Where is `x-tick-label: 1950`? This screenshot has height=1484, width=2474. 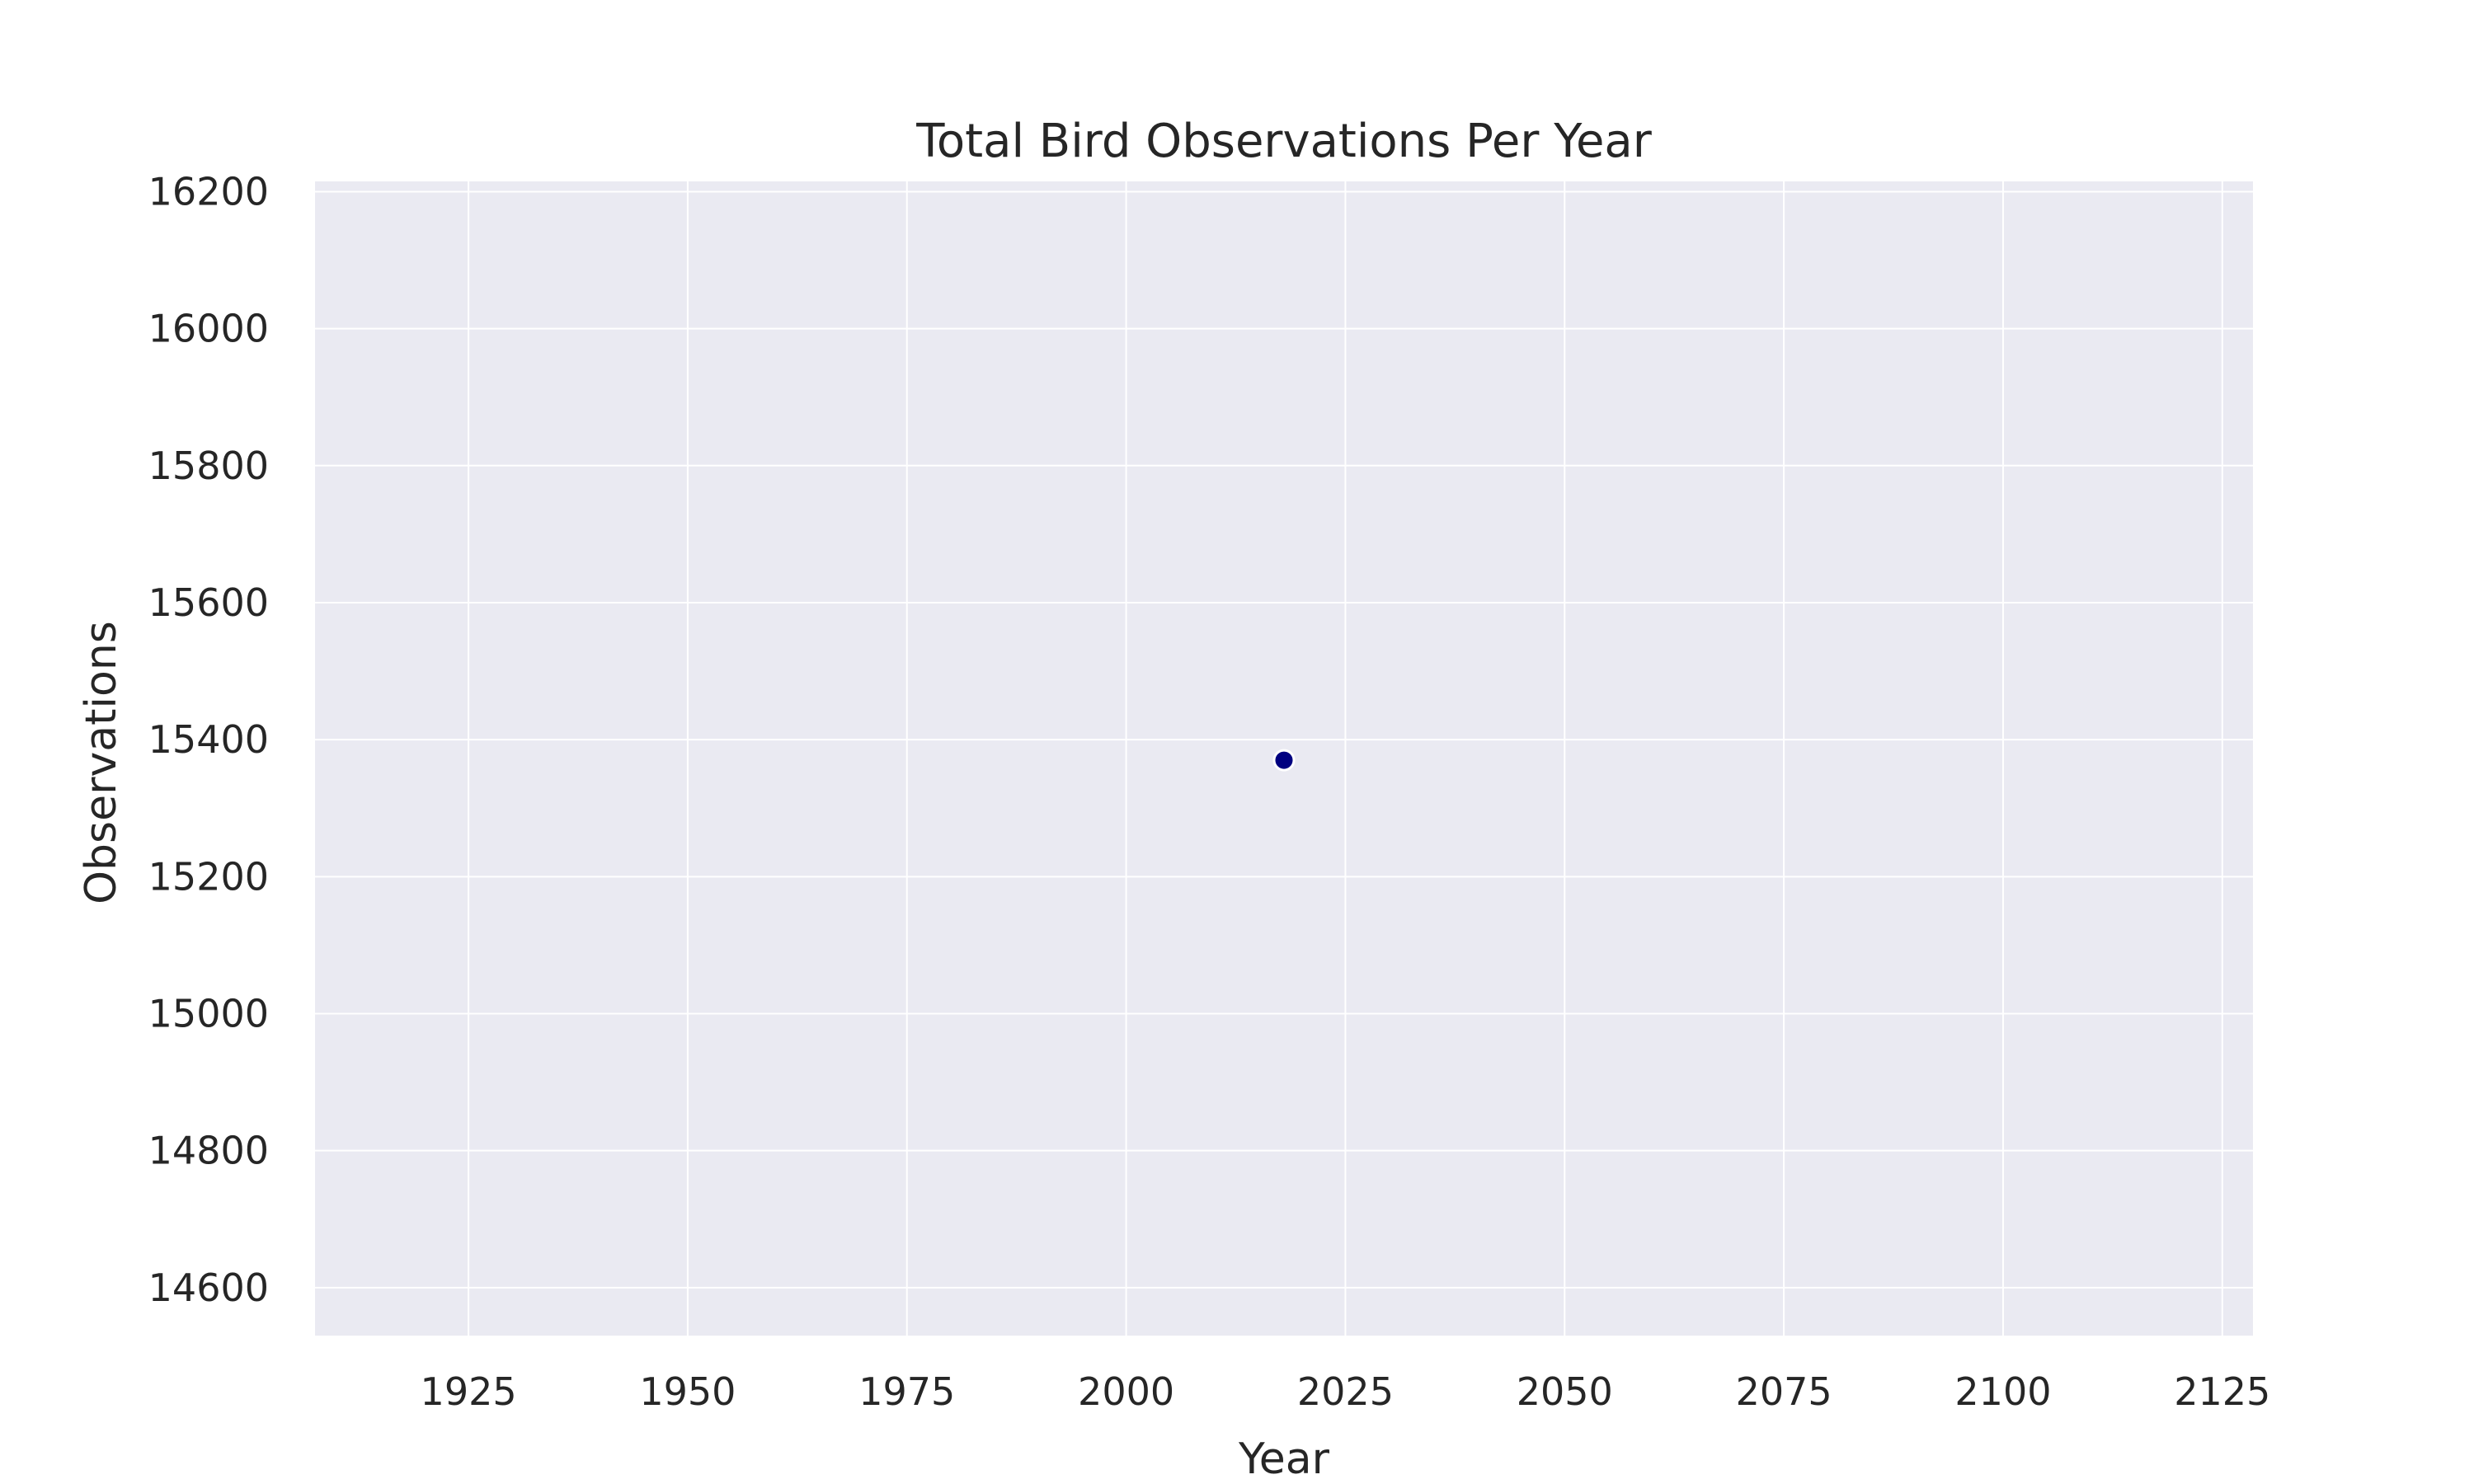
x-tick-label: 1950 is located at coordinates (687, 1391).